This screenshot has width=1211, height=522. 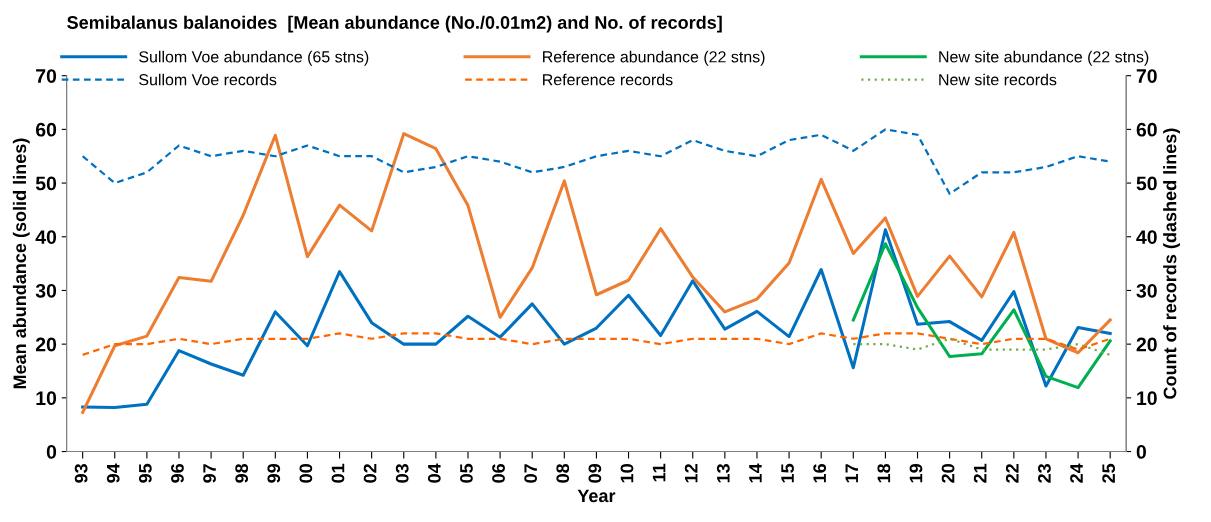 What do you see at coordinates (46, 237) in the screenshot?
I see `y-tick-label: 40` at bounding box center [46, 237].